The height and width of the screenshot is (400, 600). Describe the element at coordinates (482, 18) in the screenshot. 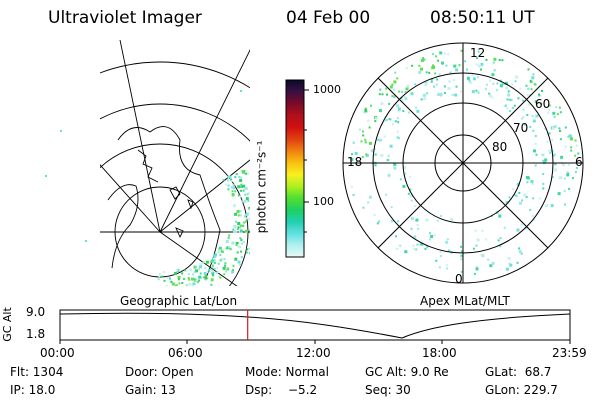

I see `time-label: 08:50:11 UT` at that location.